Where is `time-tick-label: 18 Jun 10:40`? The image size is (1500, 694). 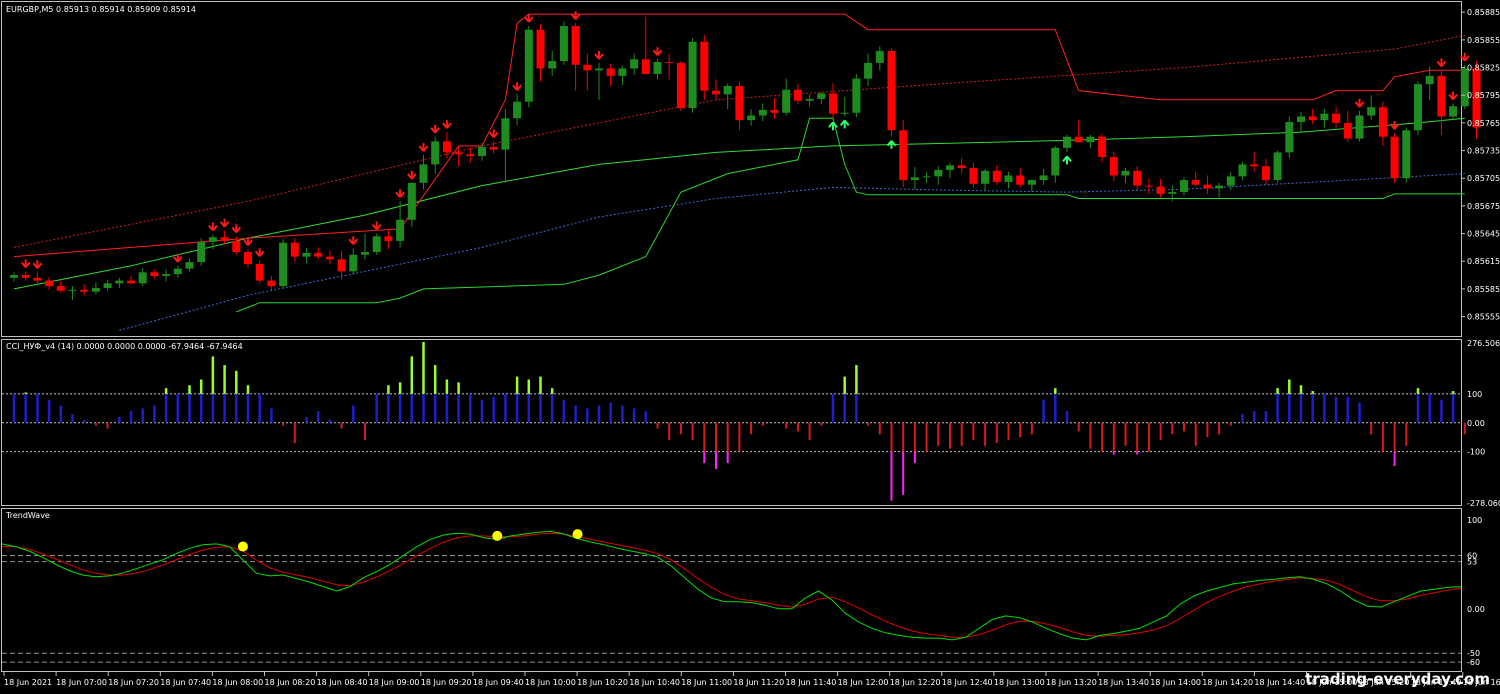 time-tick-label: 18 Jun 10:40 is located at coordinates (654, 682).